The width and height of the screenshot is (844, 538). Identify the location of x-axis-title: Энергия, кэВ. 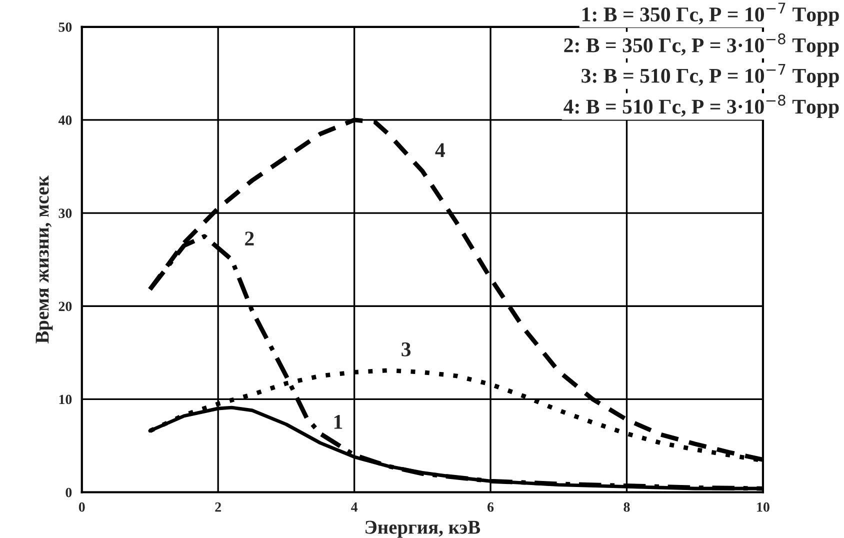
(423, 529).